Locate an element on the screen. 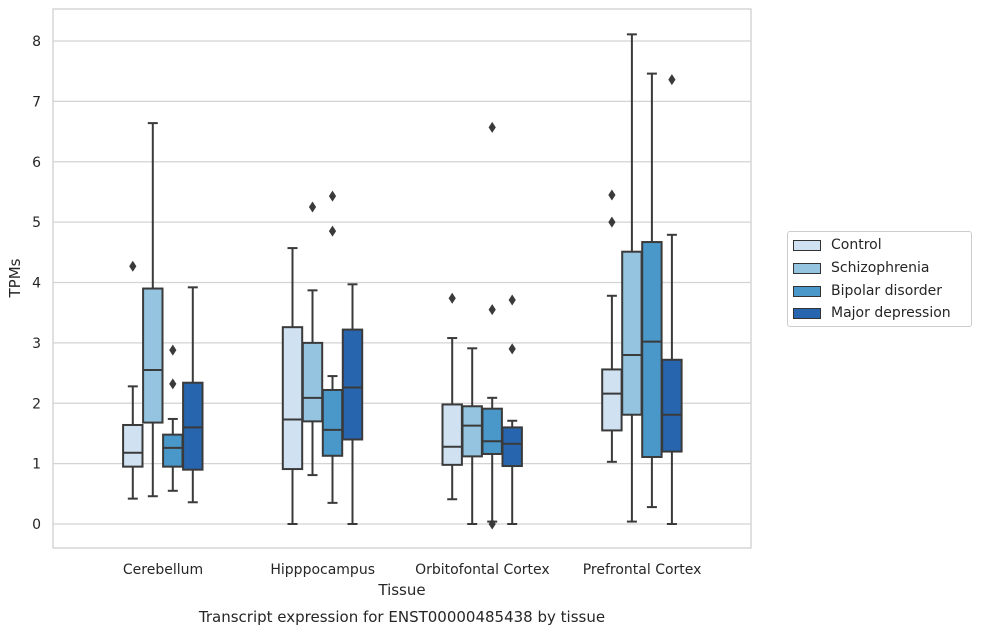  legend-label-control: Control is located at coordinates (856, 245).